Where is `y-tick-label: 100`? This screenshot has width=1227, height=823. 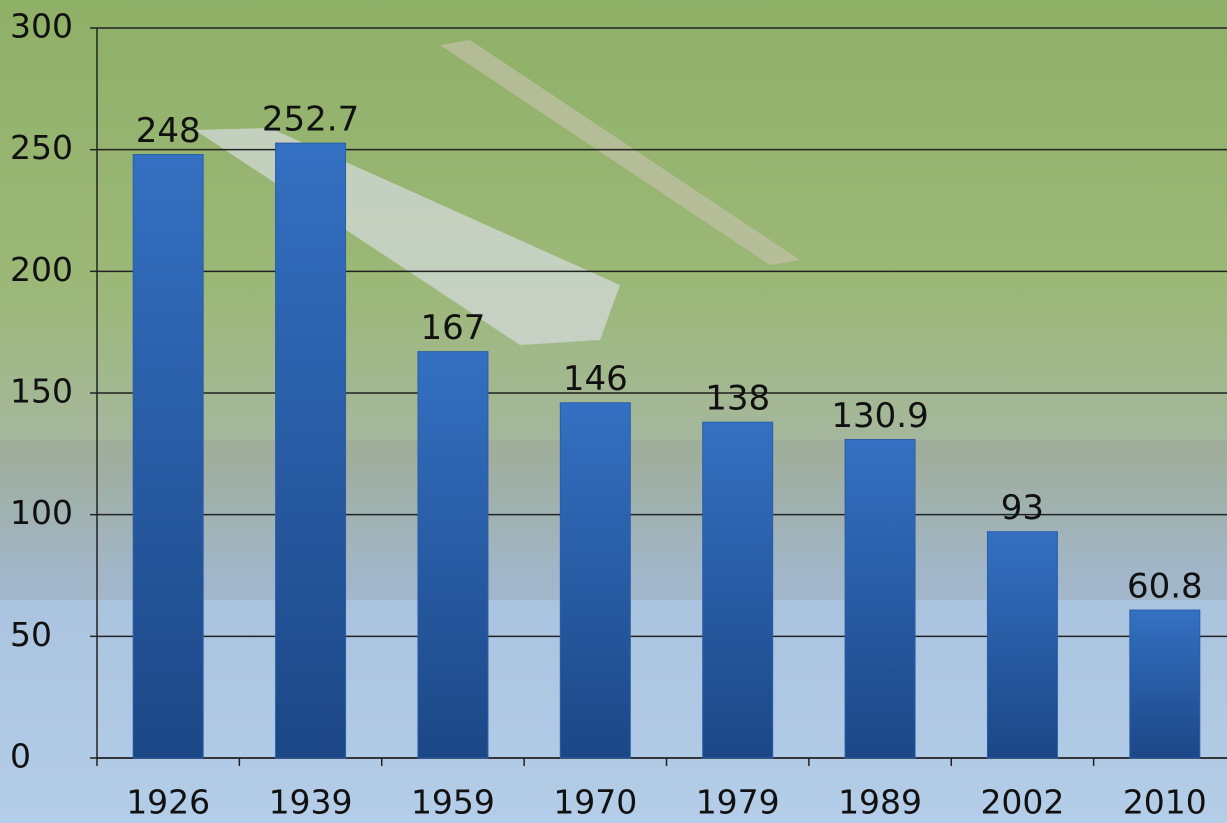 y-tick-label: 100 is located at coordinates (41, 512).